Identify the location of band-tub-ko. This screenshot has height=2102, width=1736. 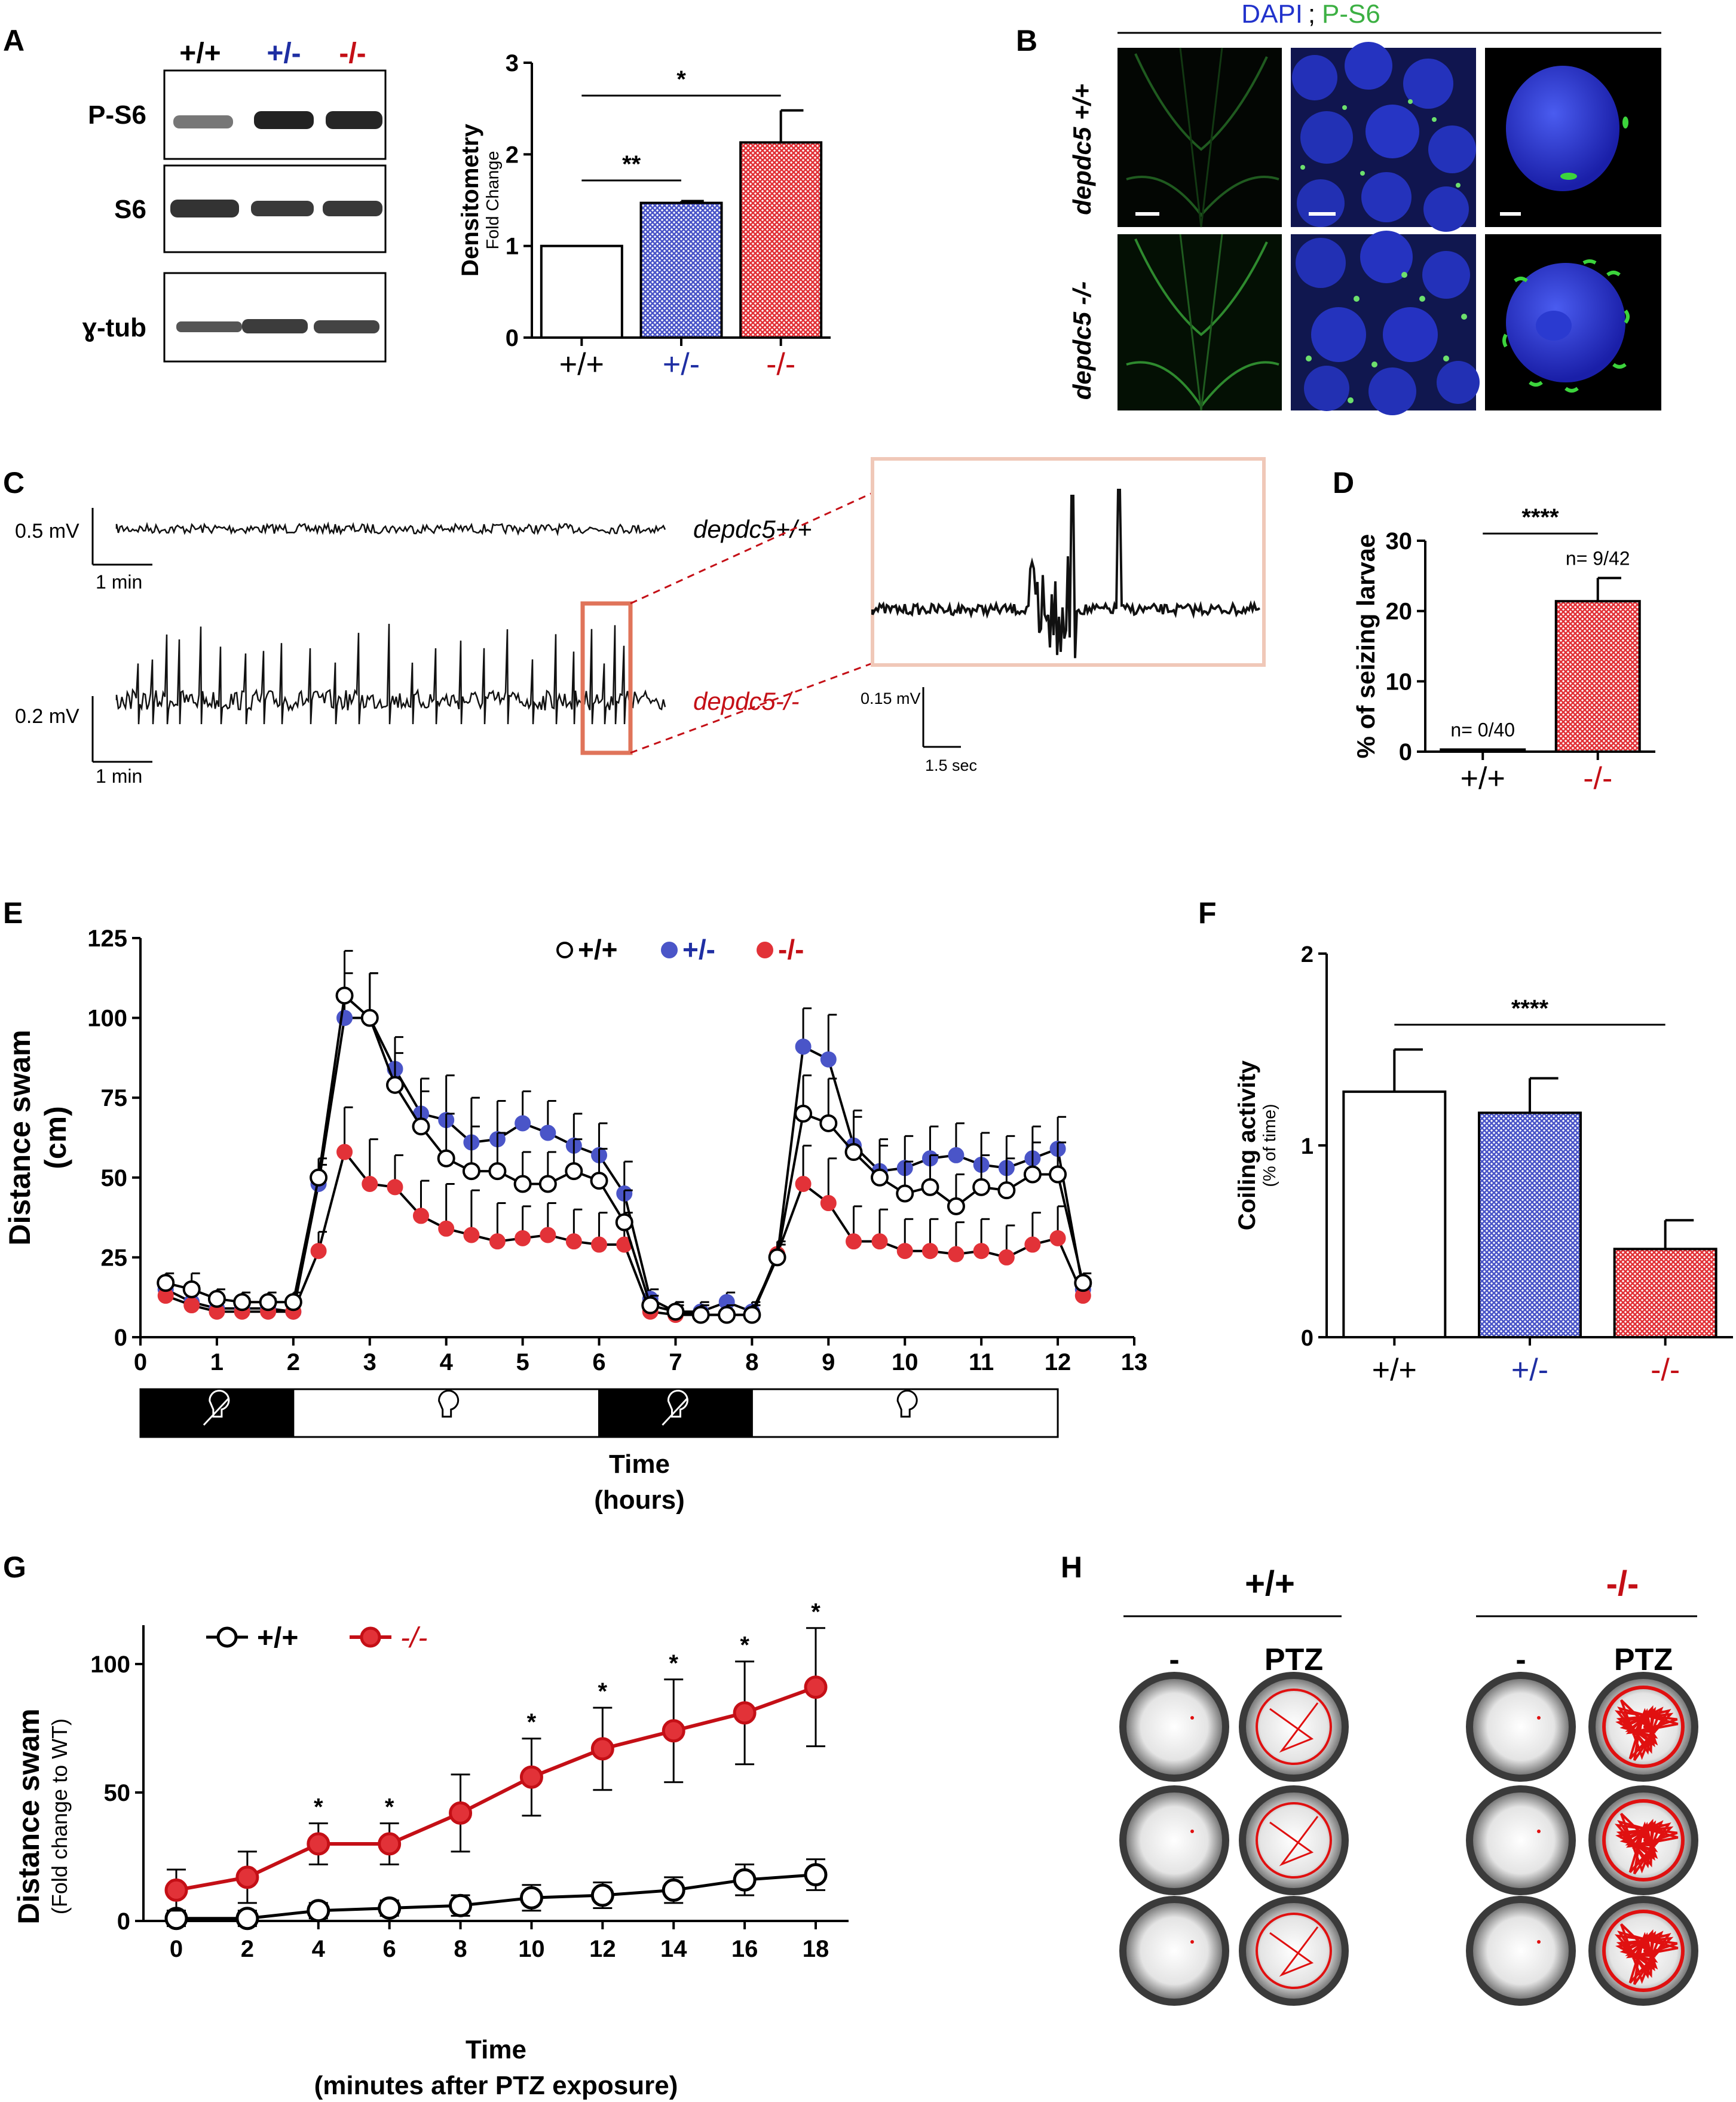
(346, 326).